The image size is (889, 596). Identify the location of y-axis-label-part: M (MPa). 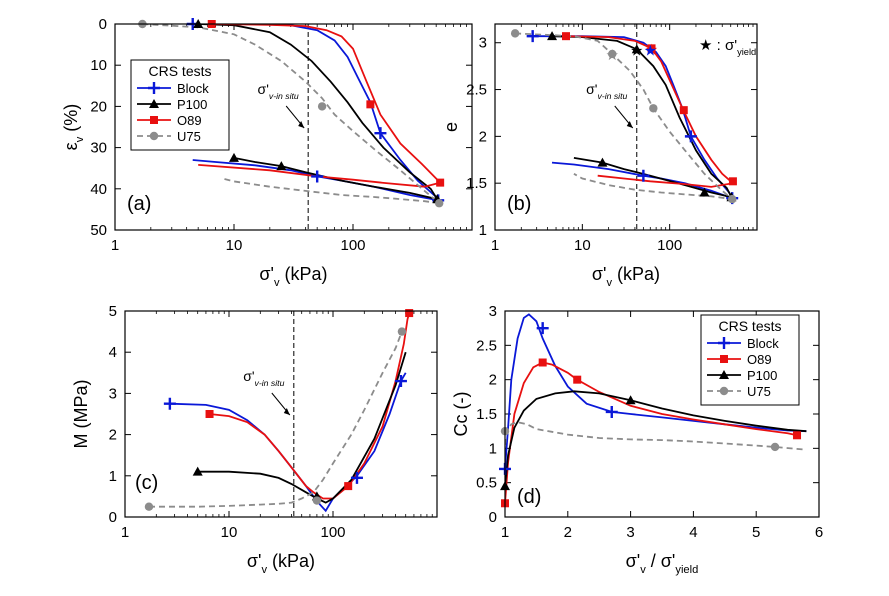
(81, 414).